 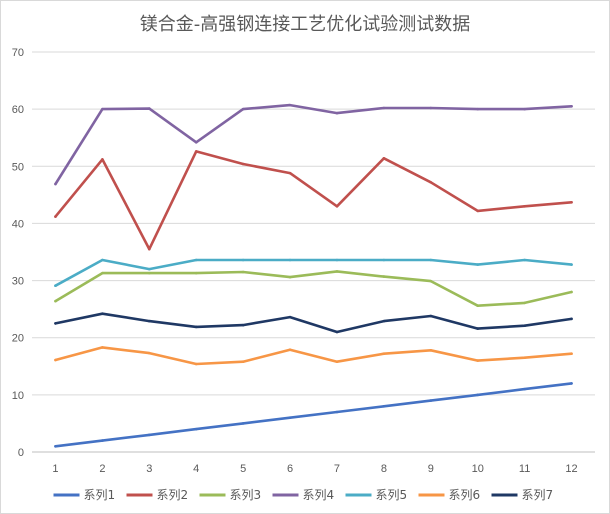 What do you see at coordinates (290, 469) in the screenshot?
I see `x-tick-label: 6` at bounding box center [290, 469].